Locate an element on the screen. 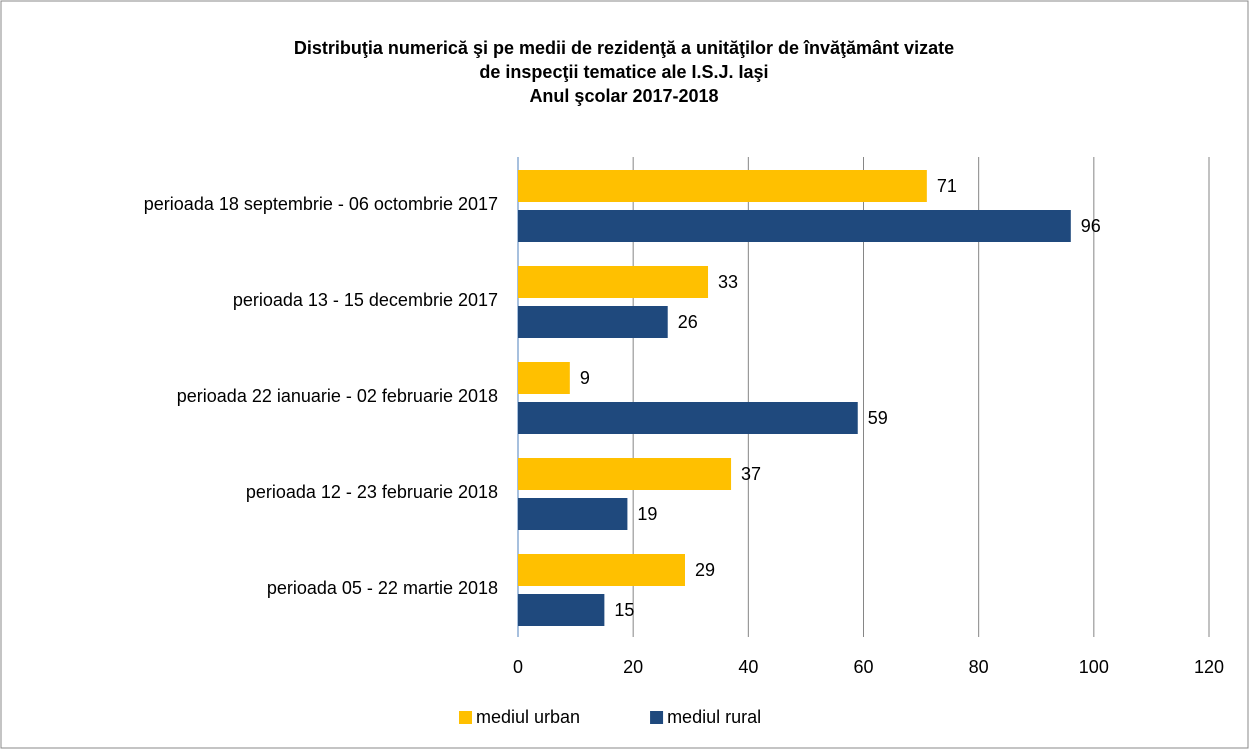  x-tick-label: 0 is located at coordinates (518, 667).